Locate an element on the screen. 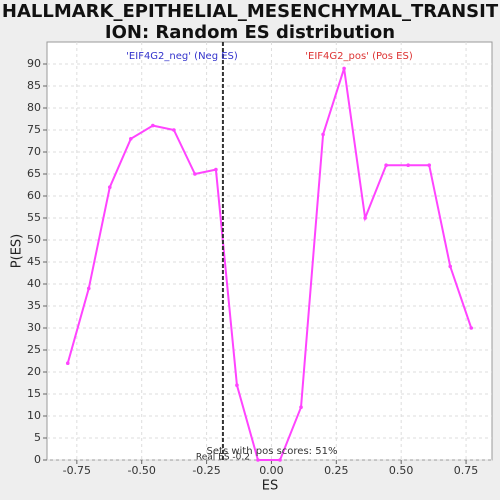 Image resolution: width=500 pixels, height=500 pixels. y-tick-label: 70 is located at coordinates (34, 151).